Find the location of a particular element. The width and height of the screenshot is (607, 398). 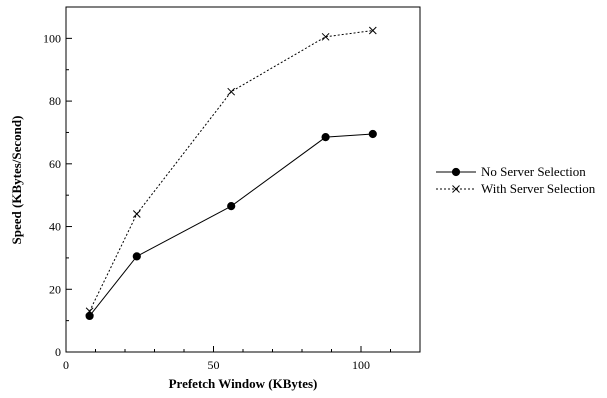

x-axis: 0 50 100 is located at coordinates (227, 359).